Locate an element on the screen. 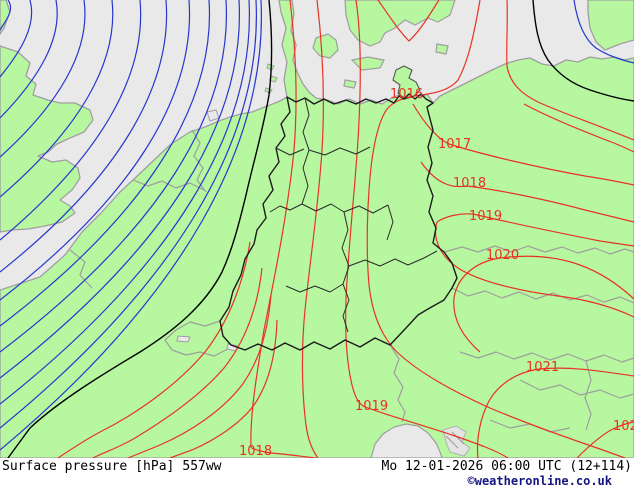 This screenshot has height=490, width=634. adriatic-islands is located at coordinates (455, 440).